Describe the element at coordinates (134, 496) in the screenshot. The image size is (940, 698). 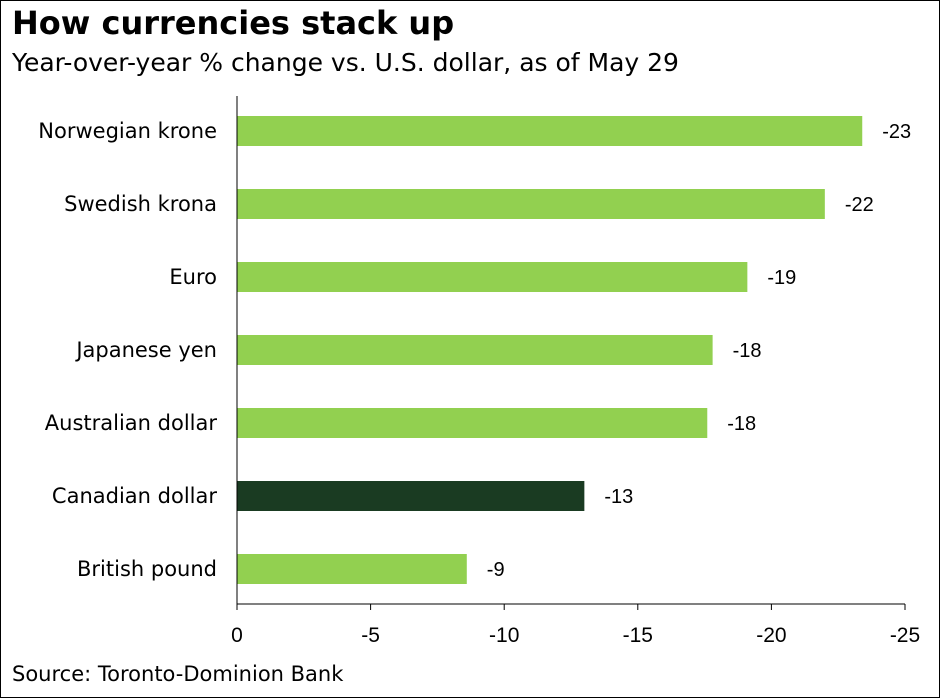
I see `category-label-canadian-dollar: Canadian dollar` at that location.